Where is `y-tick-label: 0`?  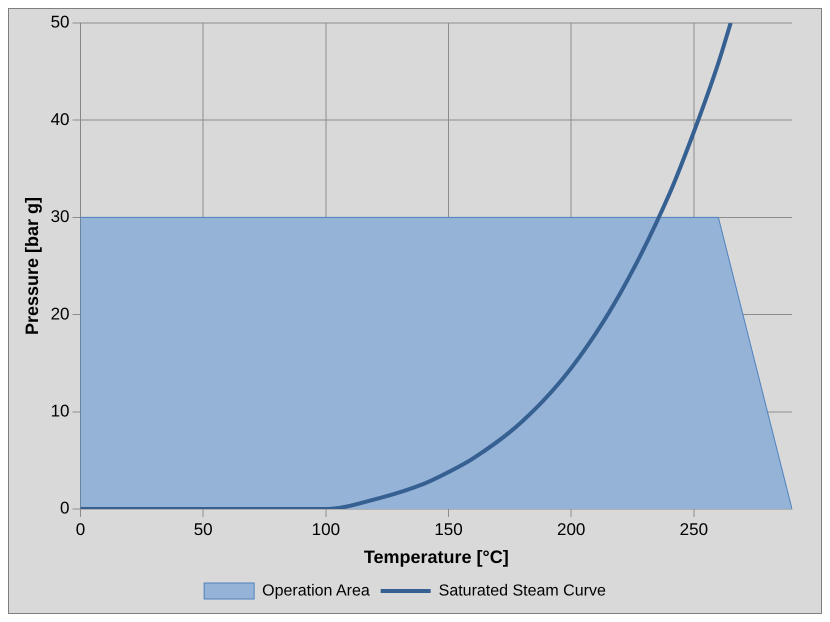
y-tick-label: 0 is located at coordinates (65, 508).